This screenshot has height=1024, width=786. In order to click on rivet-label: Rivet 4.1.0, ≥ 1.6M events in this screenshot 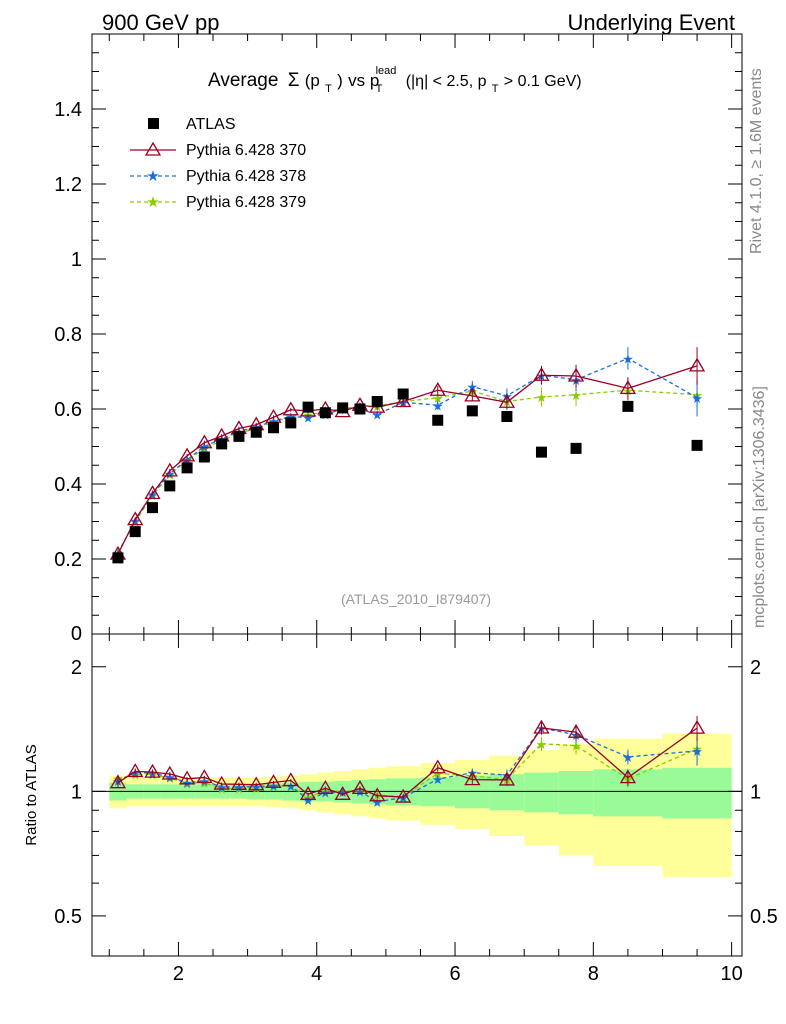, I will do `click(756, 161)`.